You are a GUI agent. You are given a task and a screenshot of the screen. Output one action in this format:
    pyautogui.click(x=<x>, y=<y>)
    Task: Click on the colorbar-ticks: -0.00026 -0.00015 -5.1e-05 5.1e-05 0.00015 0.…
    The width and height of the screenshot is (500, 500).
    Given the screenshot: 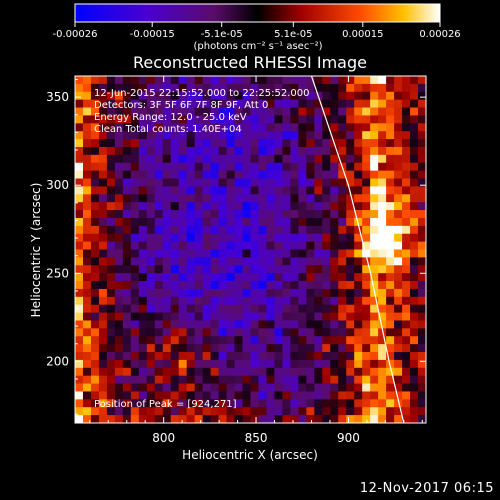 What is the action you would take?
    pyautogui.click(x=257, y=31)
    